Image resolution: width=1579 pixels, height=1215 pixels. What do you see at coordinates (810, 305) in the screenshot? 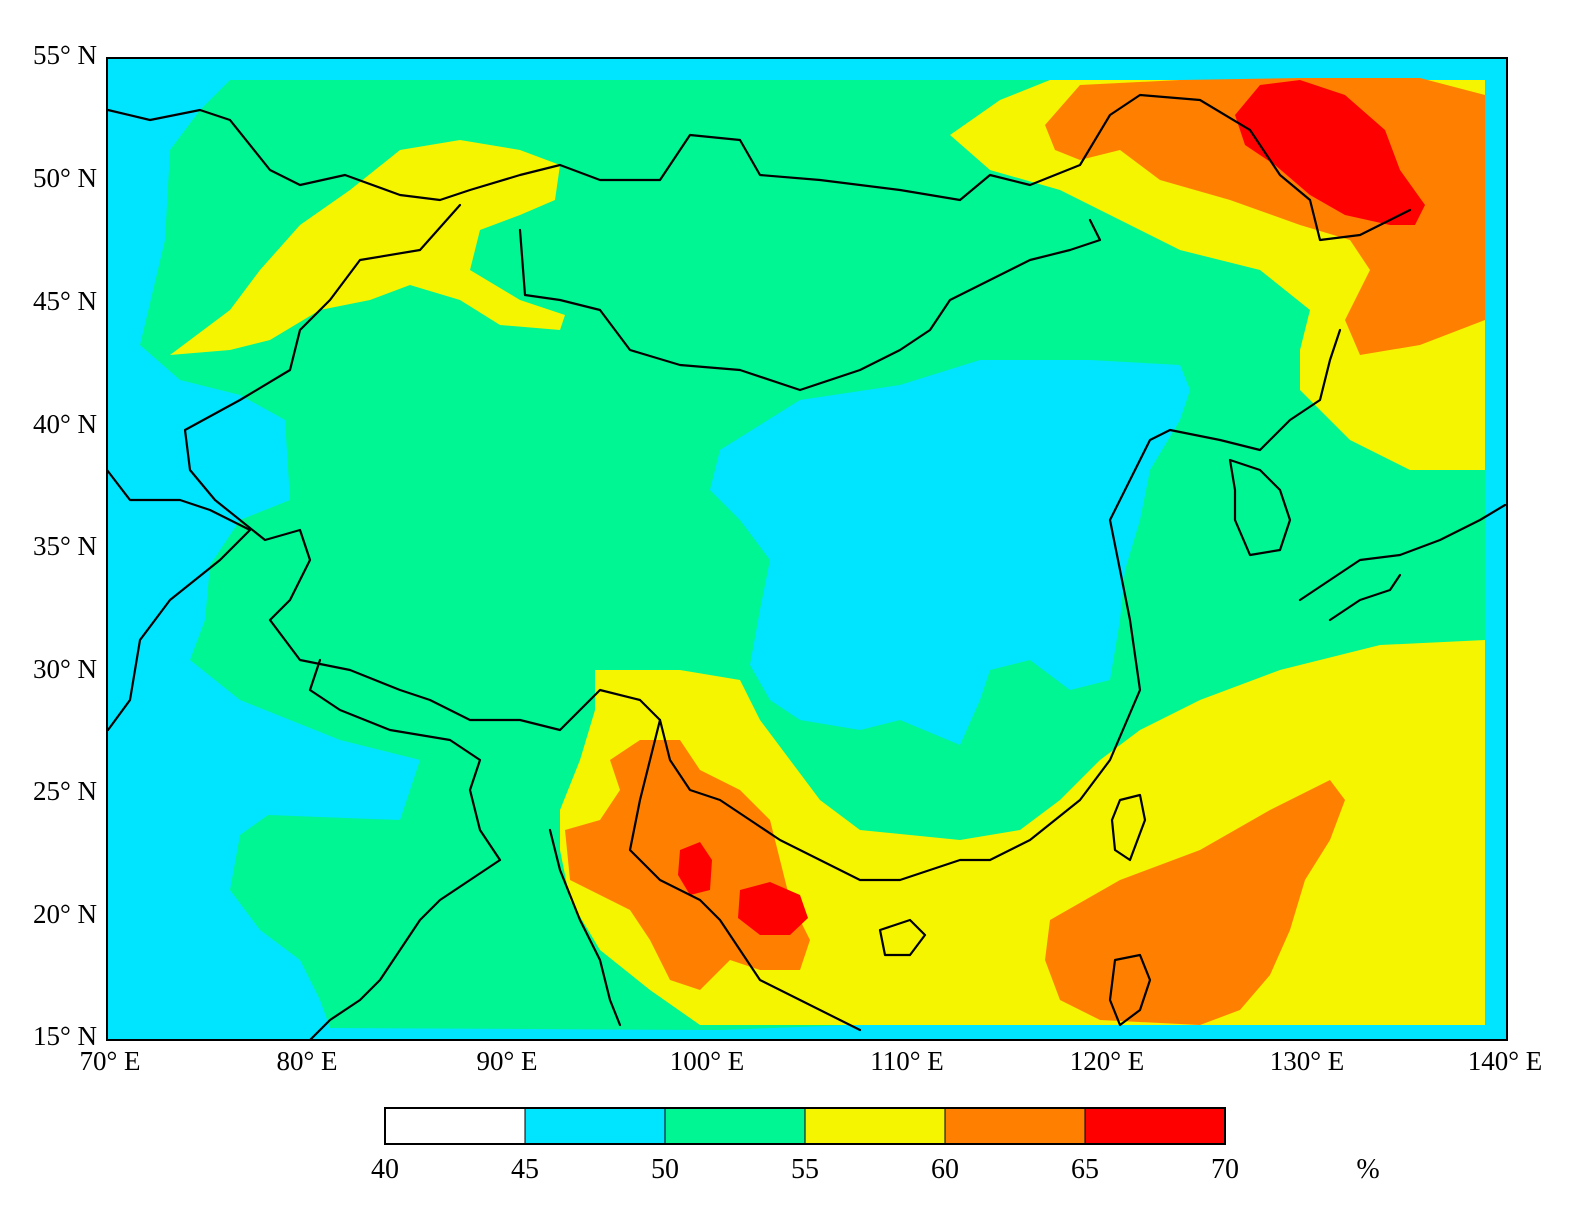
I see `border-mongolia-south` at bounding box center [810, 305].